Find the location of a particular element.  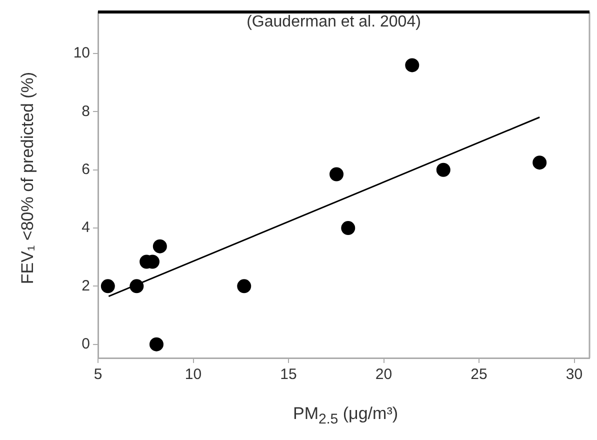

x-axis-title: PM$_{2.5}$ (μg/m³) is located at coordinates (346, 416).